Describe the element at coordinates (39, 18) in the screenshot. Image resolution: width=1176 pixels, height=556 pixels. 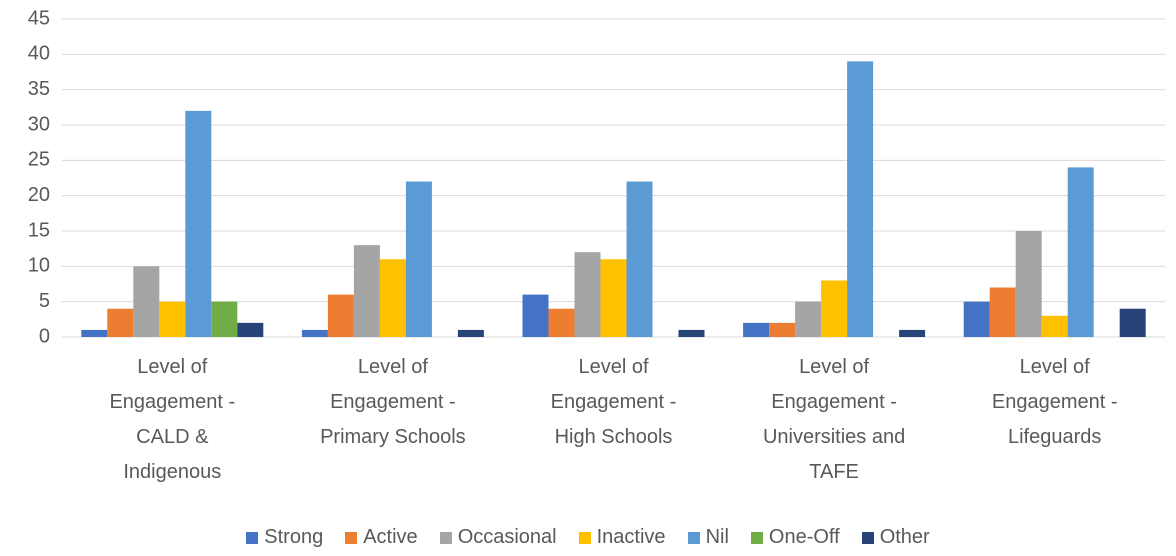
I see `y-tick-label: 45` at that location.